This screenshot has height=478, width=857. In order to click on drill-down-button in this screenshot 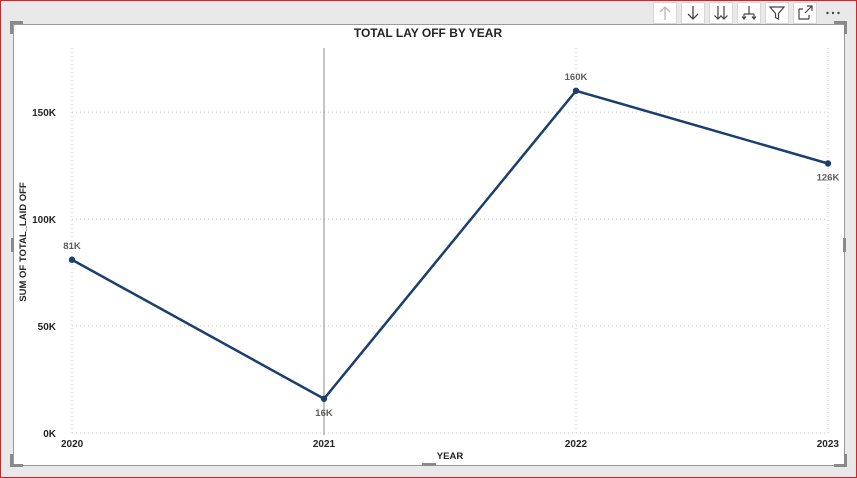, I will do `click(693, 13)`.